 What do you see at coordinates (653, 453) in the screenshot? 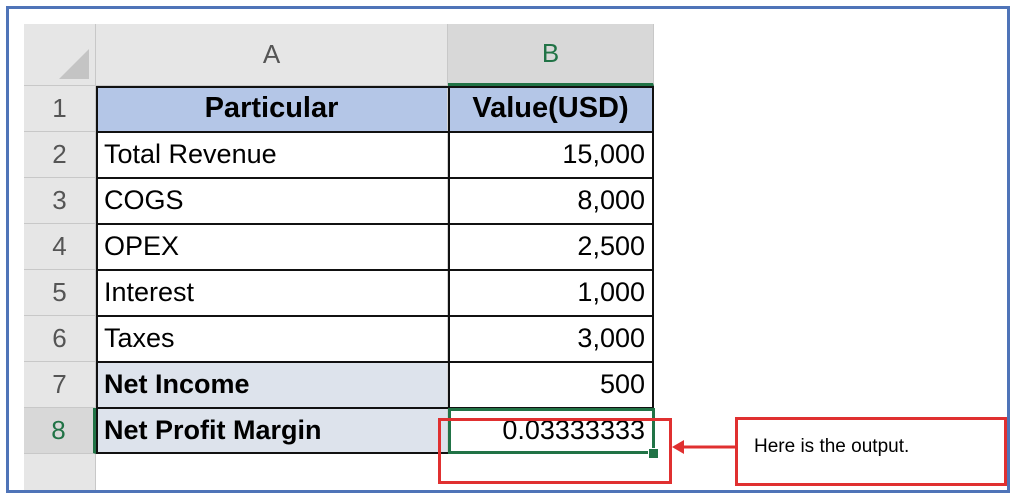
I see `fill-handle` at bounding box center [653, 453].